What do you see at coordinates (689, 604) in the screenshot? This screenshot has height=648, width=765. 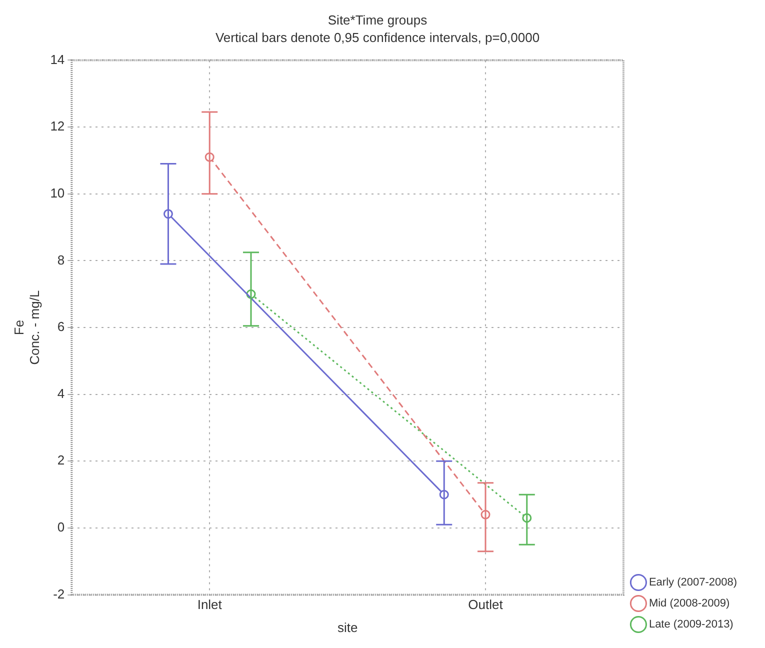 I see `legend-label: Mid (2008-2009)` at bounding box center [689, 604].